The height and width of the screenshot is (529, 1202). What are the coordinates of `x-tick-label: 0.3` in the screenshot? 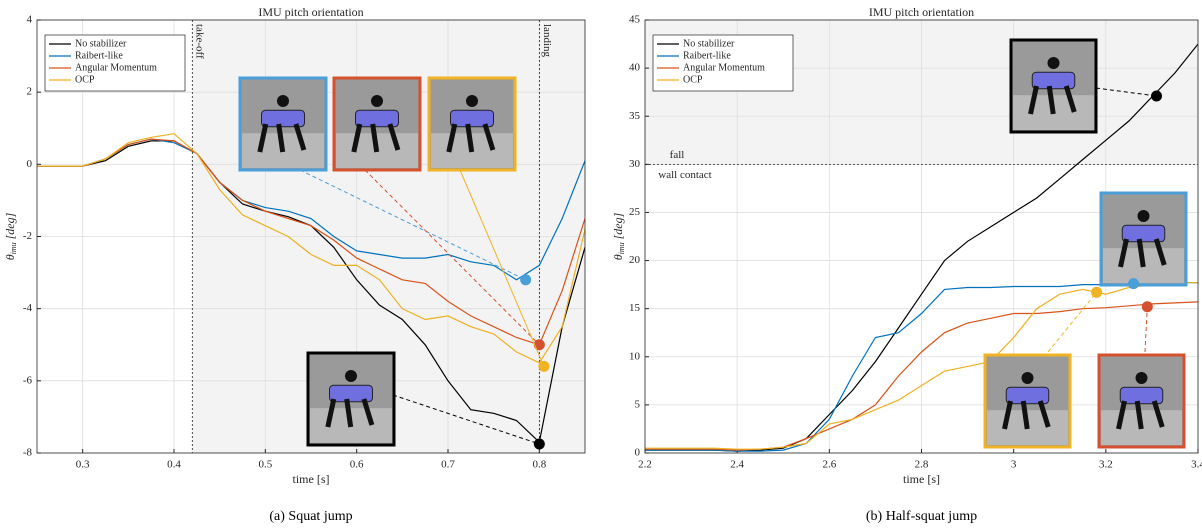 It's located at (83, 465).